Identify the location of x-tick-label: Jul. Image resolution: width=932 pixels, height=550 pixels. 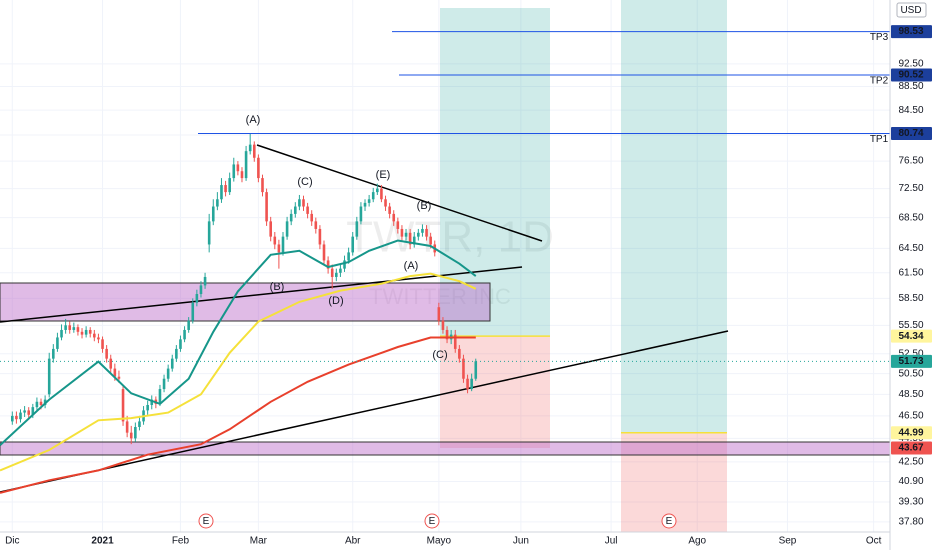
(611, 541).